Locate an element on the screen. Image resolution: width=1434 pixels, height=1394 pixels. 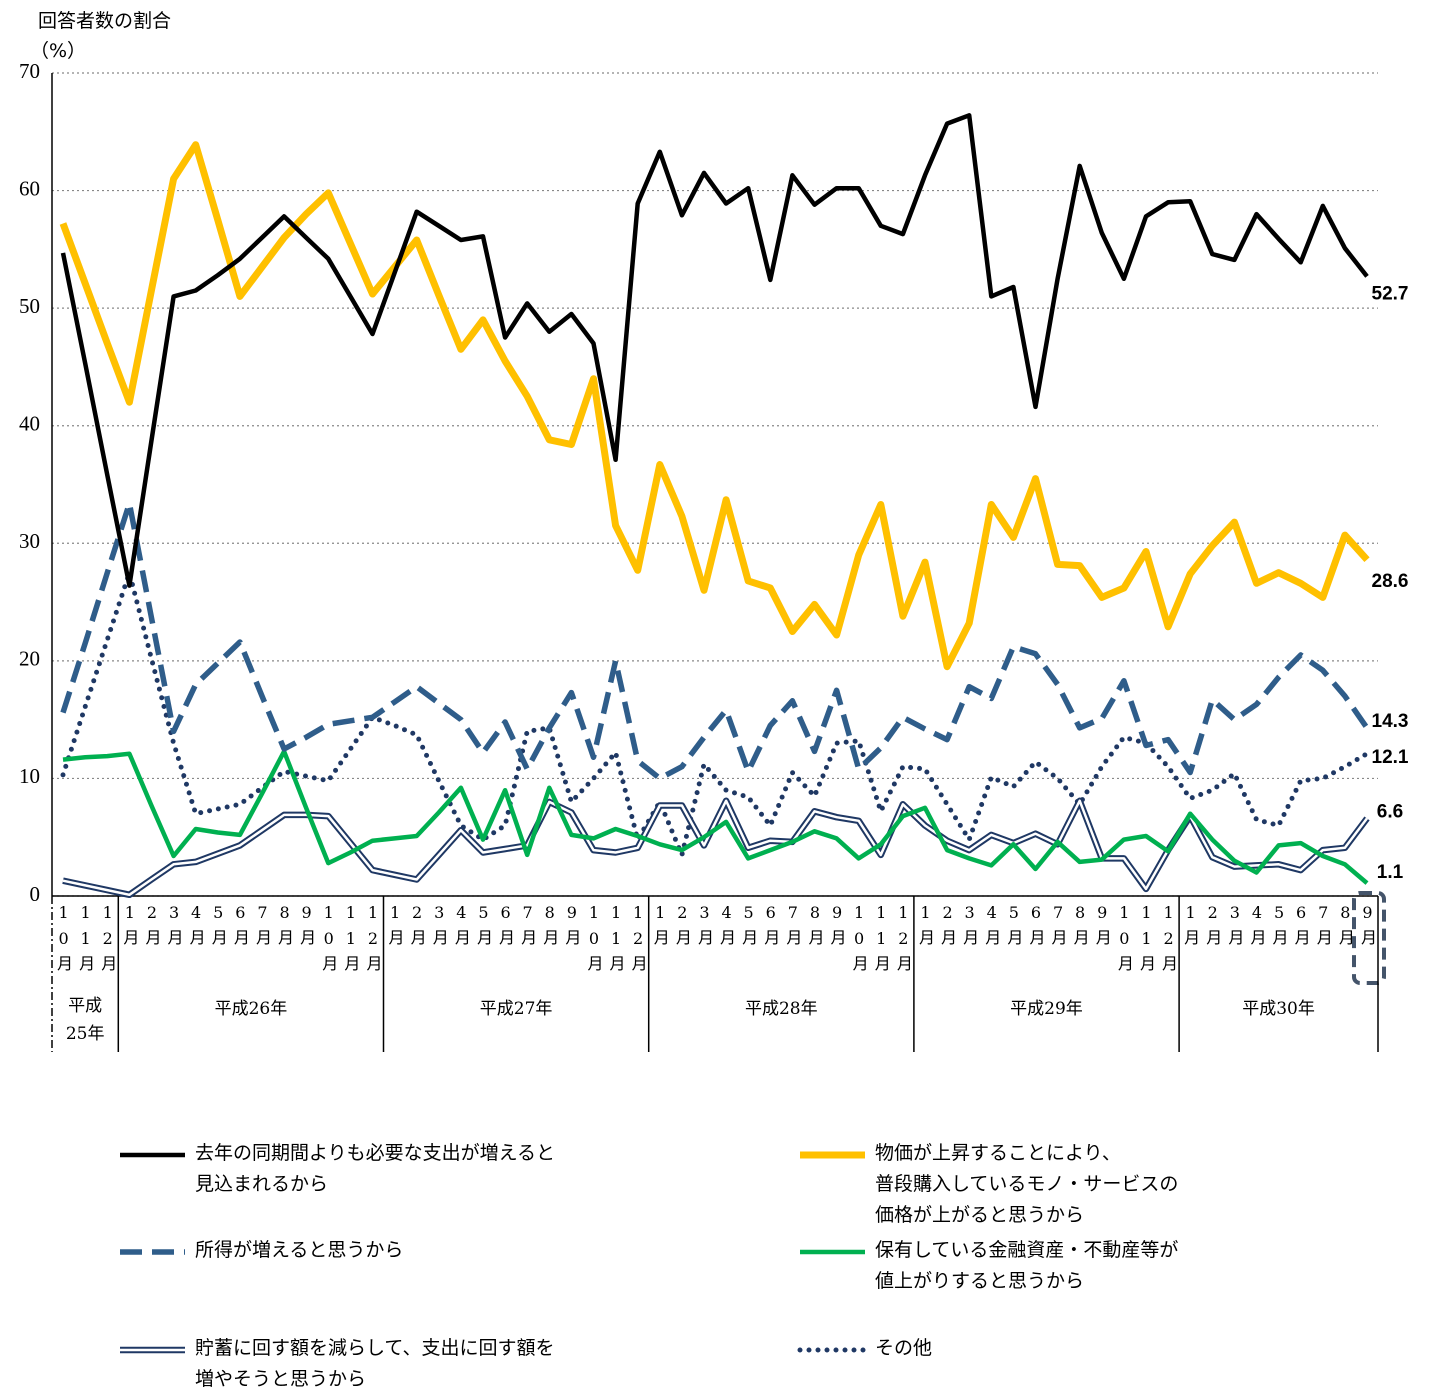
year-label: 平成28年 is located at coordinates (781, 1009).